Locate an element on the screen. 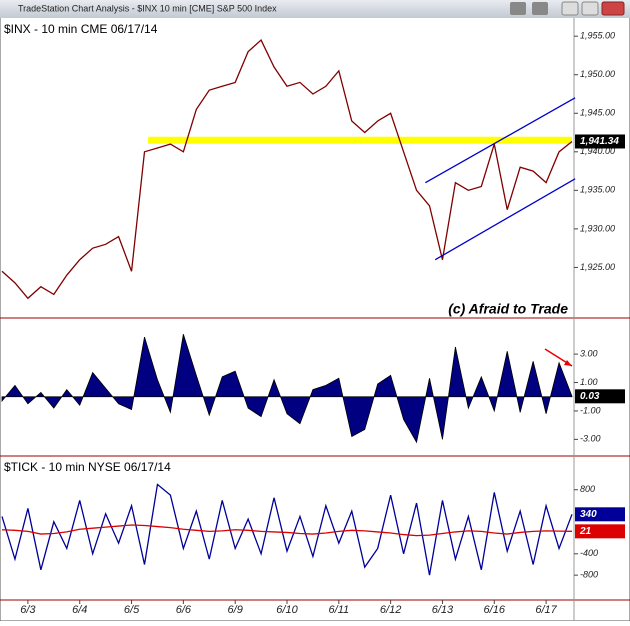 The height and width of the screenshot is (626, 630). series-line is located at coordinates (287, 529).